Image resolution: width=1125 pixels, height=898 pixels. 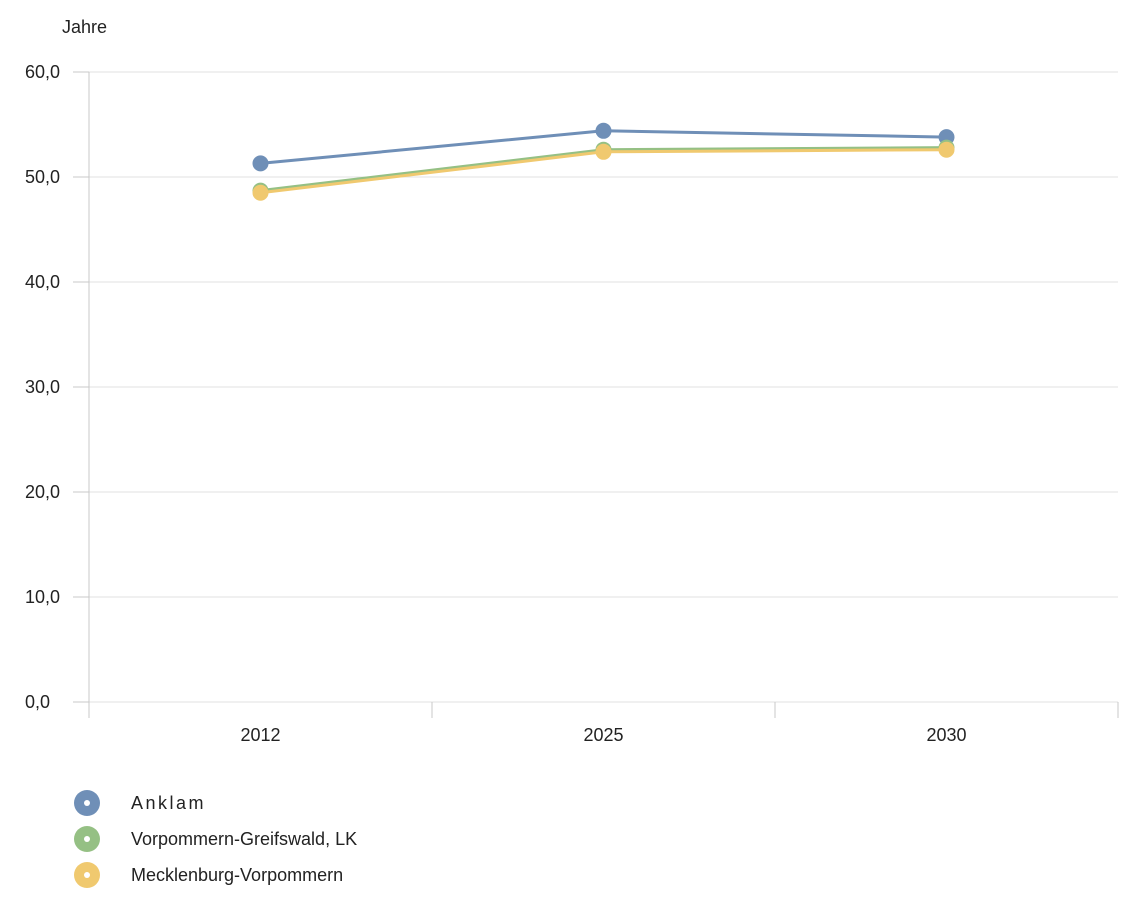 What do you see at coordinates (42, 597) in the screenshot?
I see `y-tick-label: 10,0` at bounding box center [42, 597].